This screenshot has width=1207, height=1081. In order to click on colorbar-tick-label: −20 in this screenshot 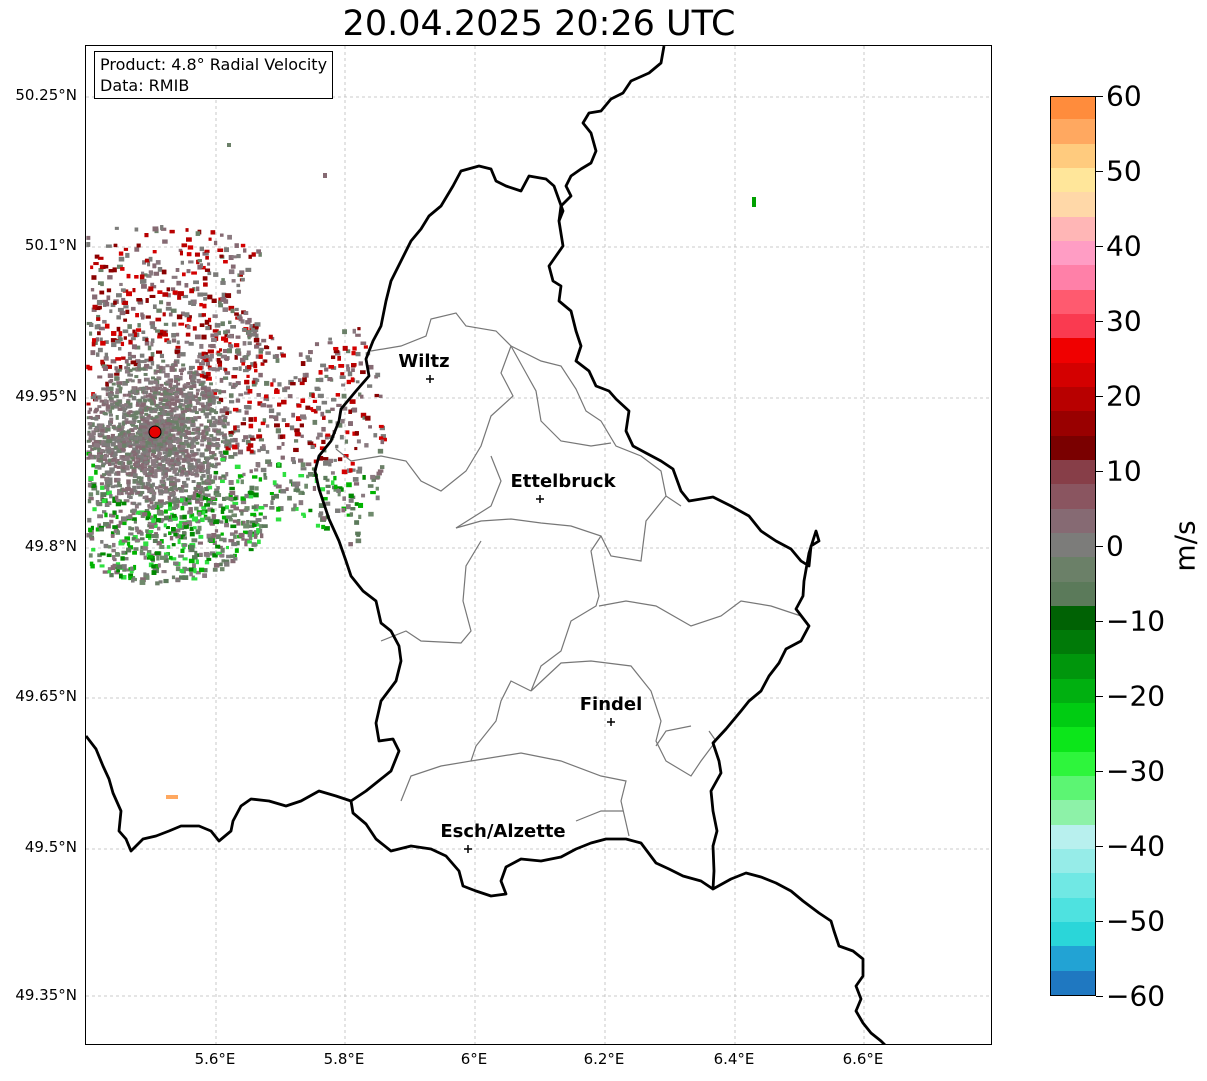, I will do `click(1136, 696)`.